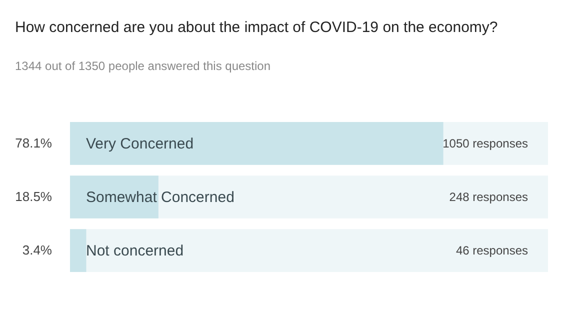  I want to click on chart-title: How concerned are you about the impact of COVID-19 on the economy?, so click(256, 27).